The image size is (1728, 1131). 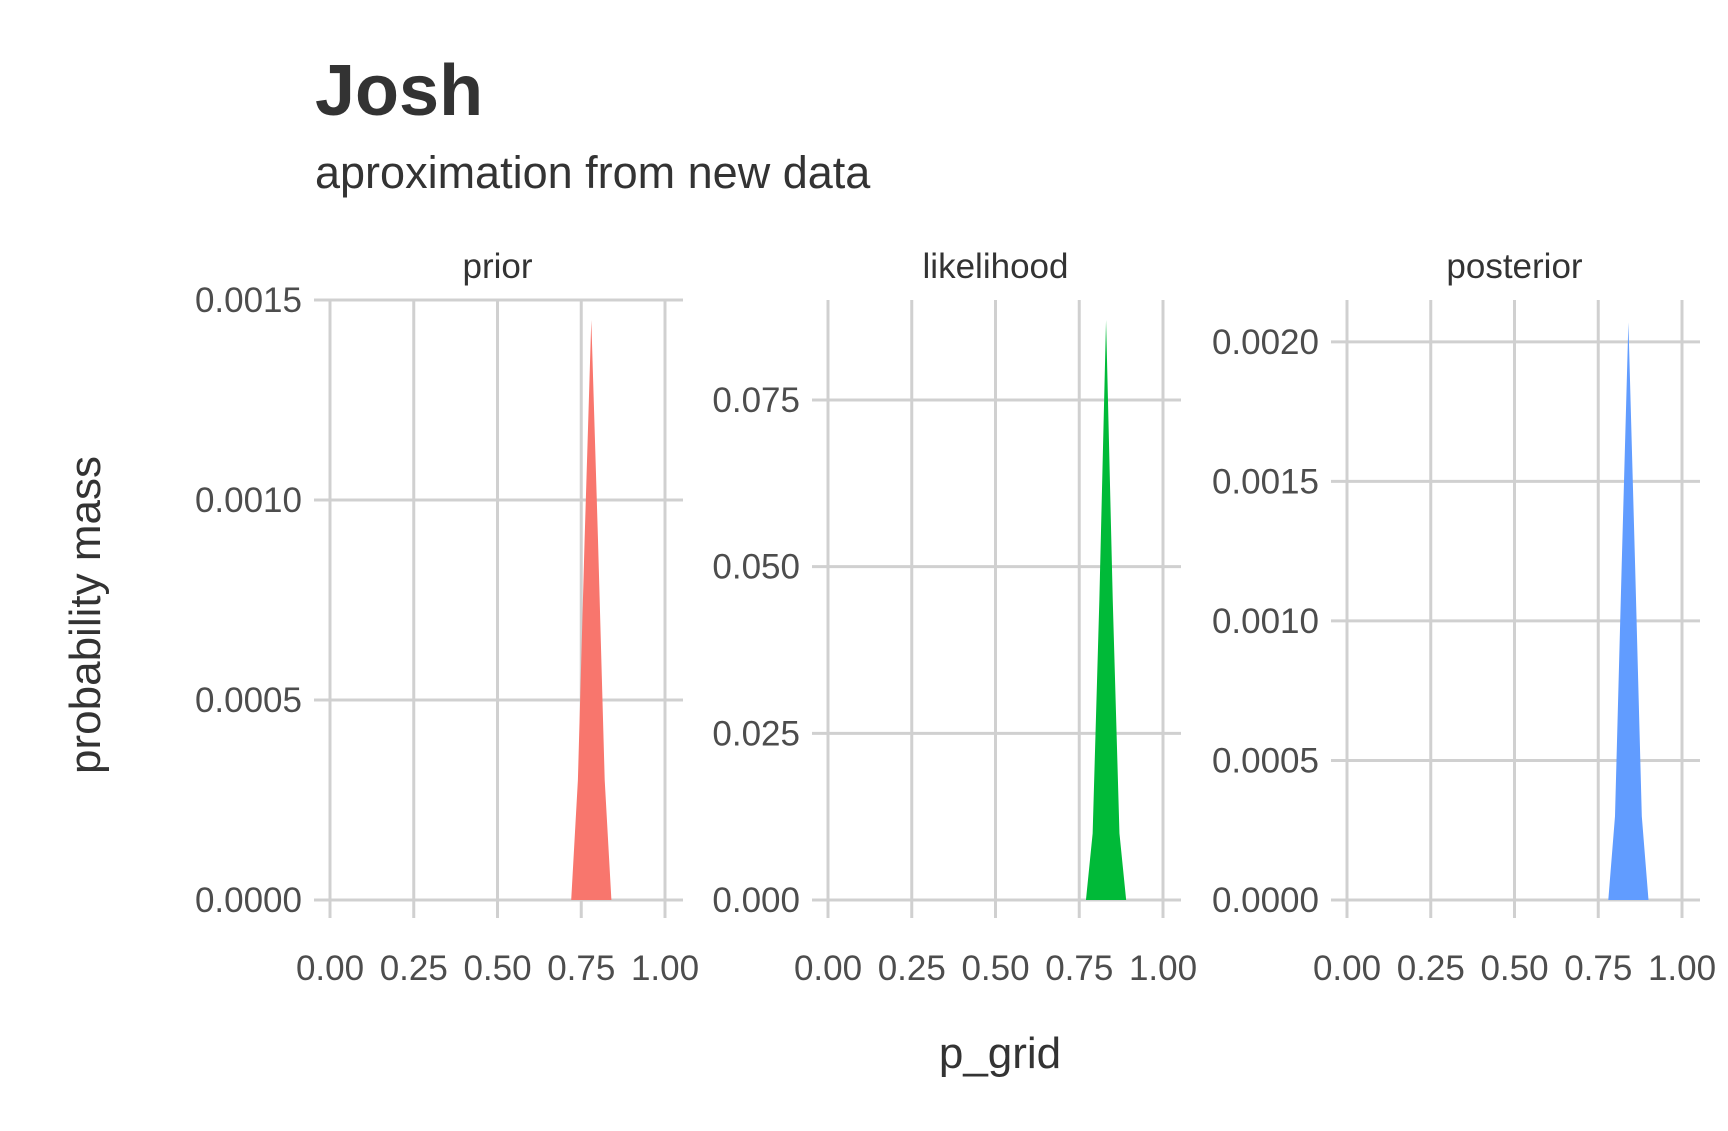 What do you see at coordinates (1631, 611) in the screenshot?
I see `density-area-posterior` at bounding box center [1631, 611].